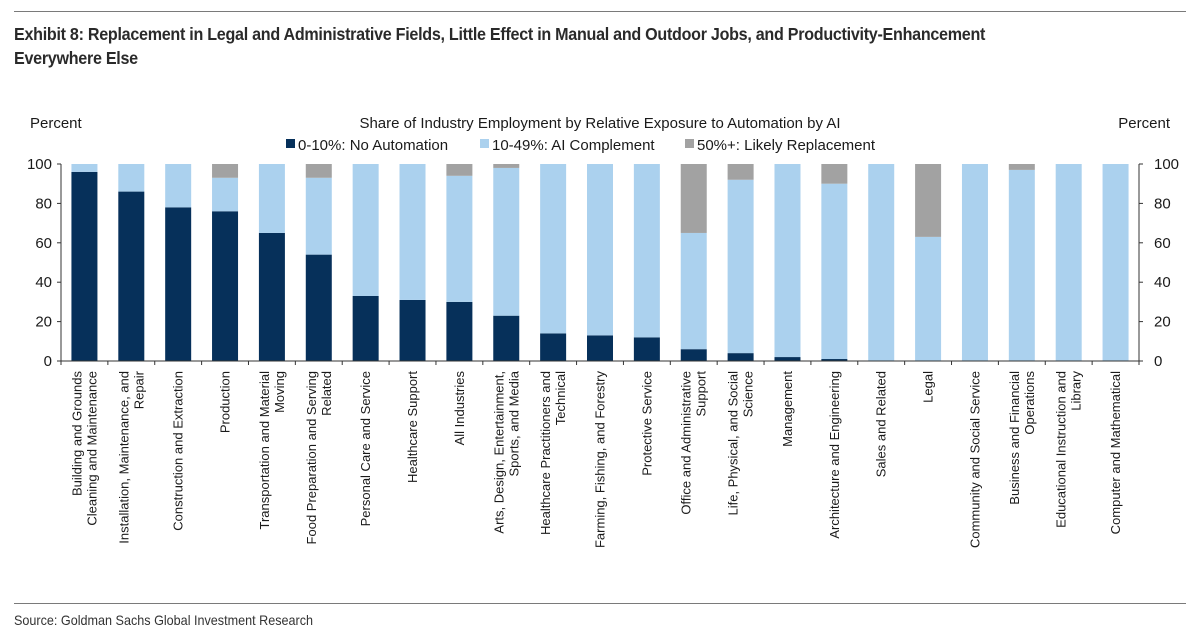  I want to click on category-label-line: Computer and Mathematical, so click(1115, 452).